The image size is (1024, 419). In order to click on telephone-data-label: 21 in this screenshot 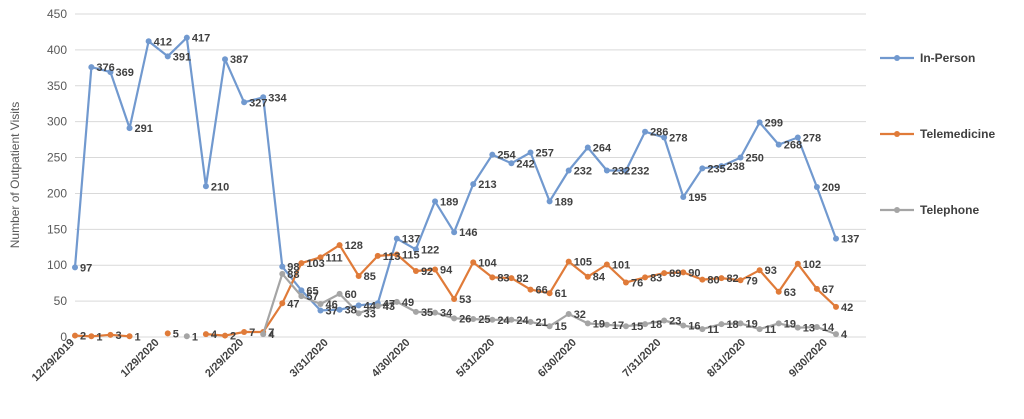, I will do `click(542, 323)`.